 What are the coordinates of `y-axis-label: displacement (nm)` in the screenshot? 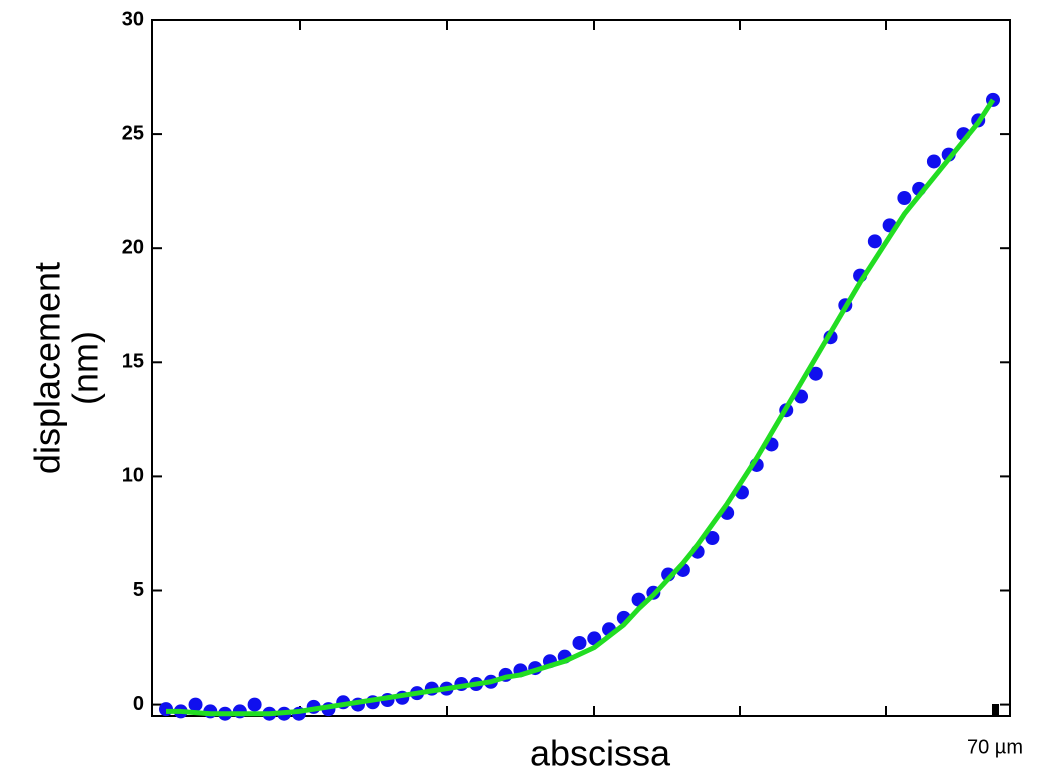 It's located at (66, 368).